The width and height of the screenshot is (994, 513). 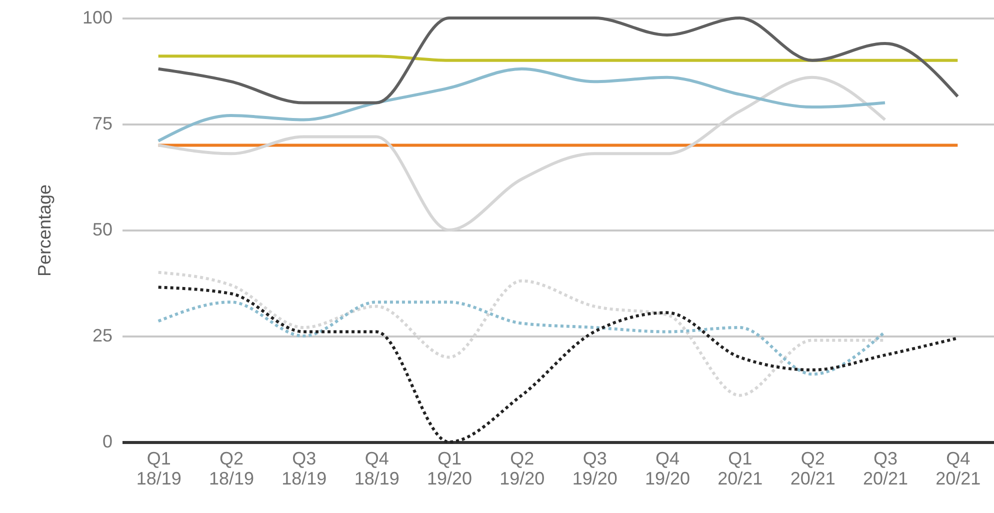 What do you see at coordinates (304, 468) in the screenshot?
I see `x-tick-label: Q3 18/19` at bounding box center [304, 468].